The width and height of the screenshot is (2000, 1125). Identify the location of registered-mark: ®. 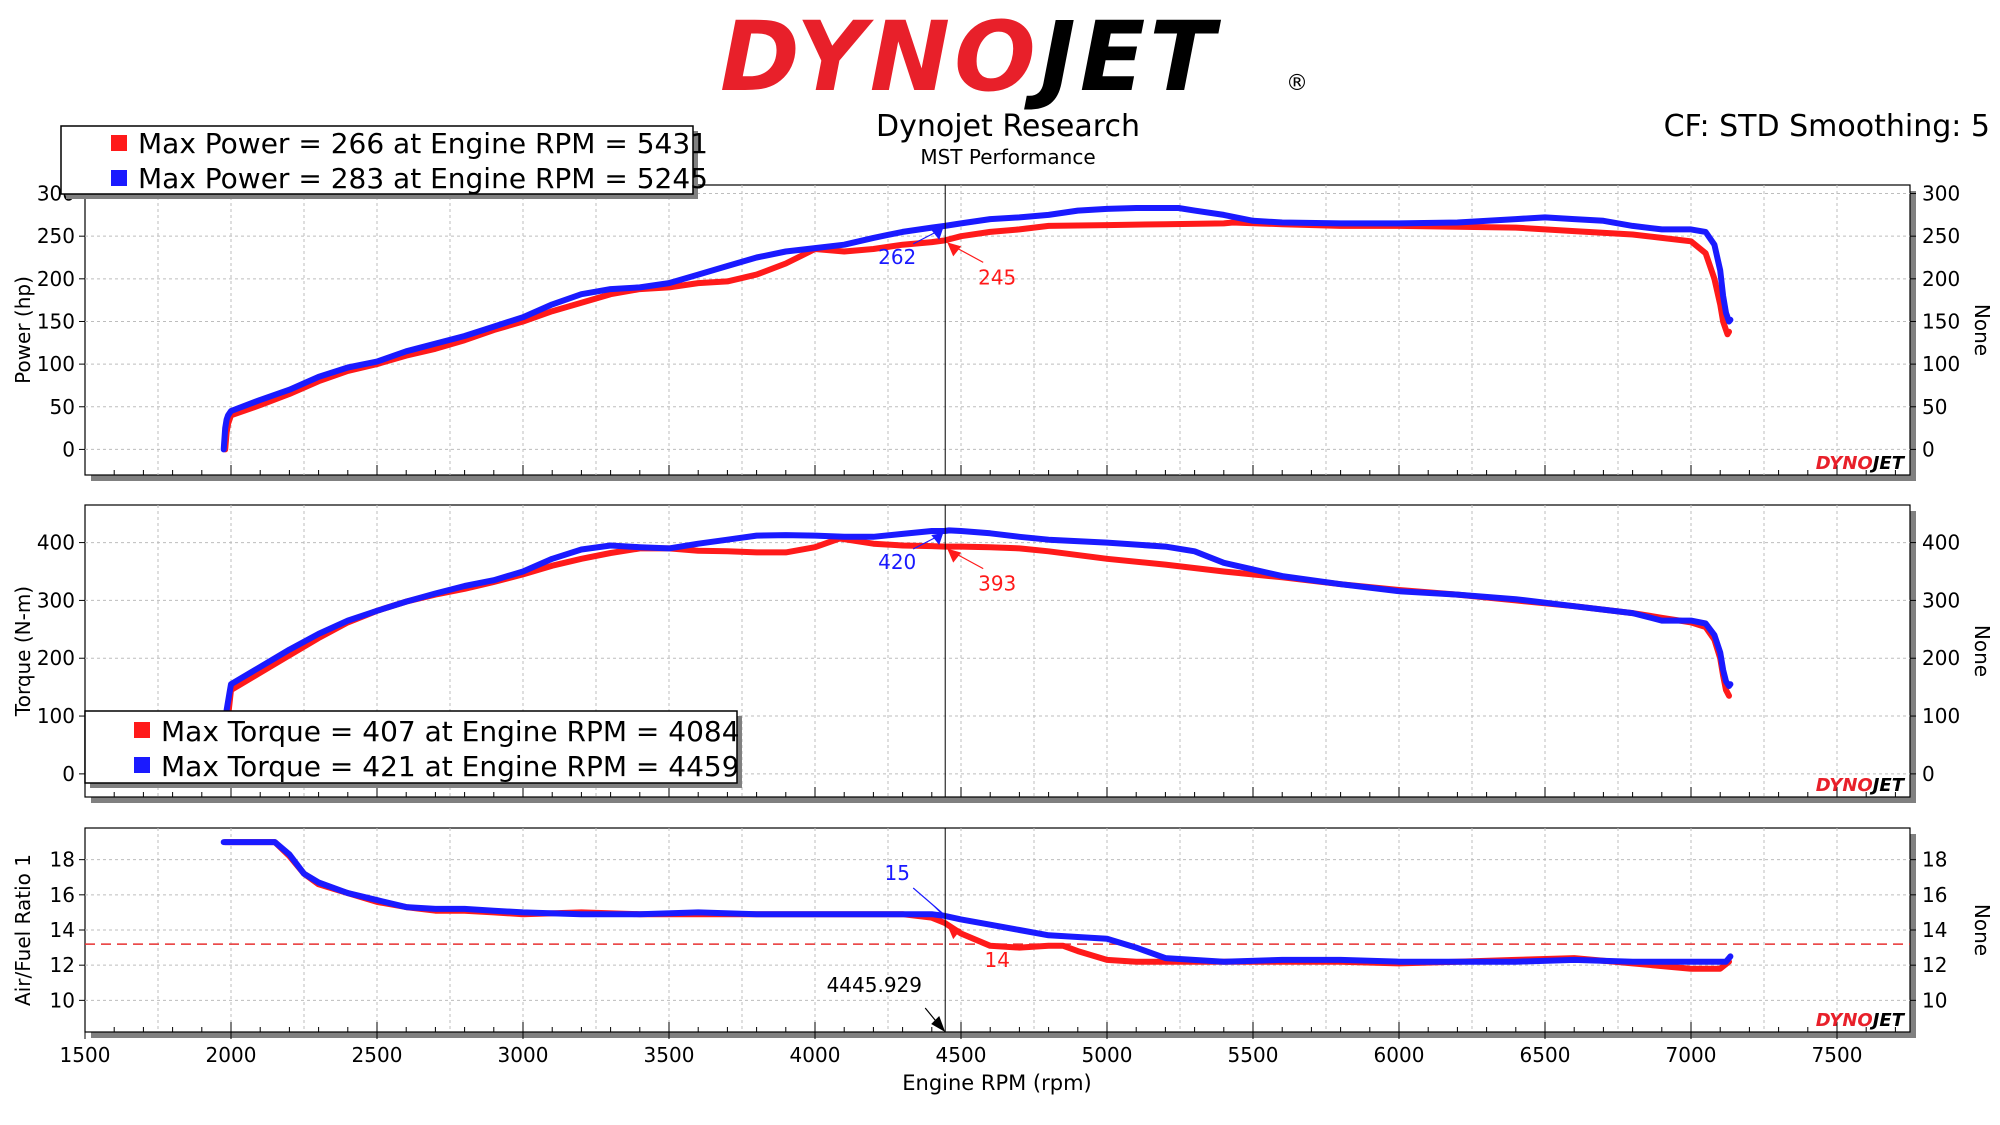
(1297, 83).